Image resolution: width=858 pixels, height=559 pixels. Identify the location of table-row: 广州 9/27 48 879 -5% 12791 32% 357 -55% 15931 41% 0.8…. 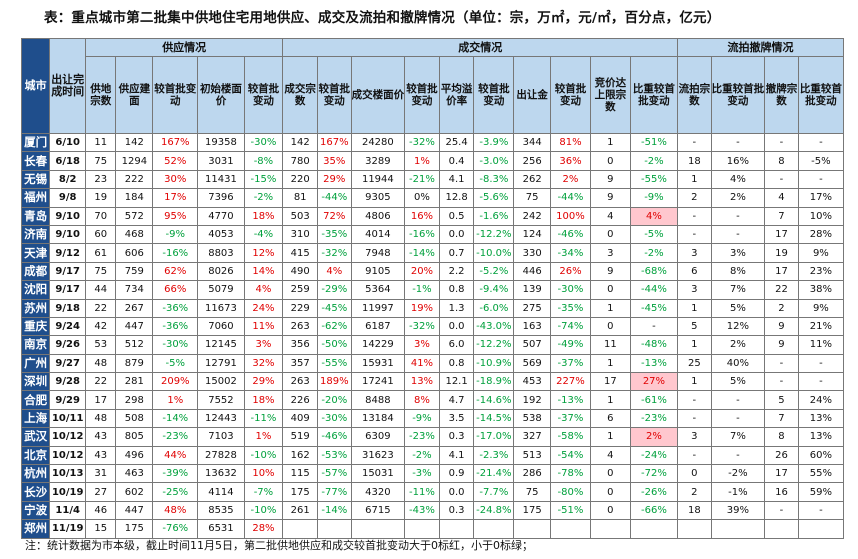
(432, 363).